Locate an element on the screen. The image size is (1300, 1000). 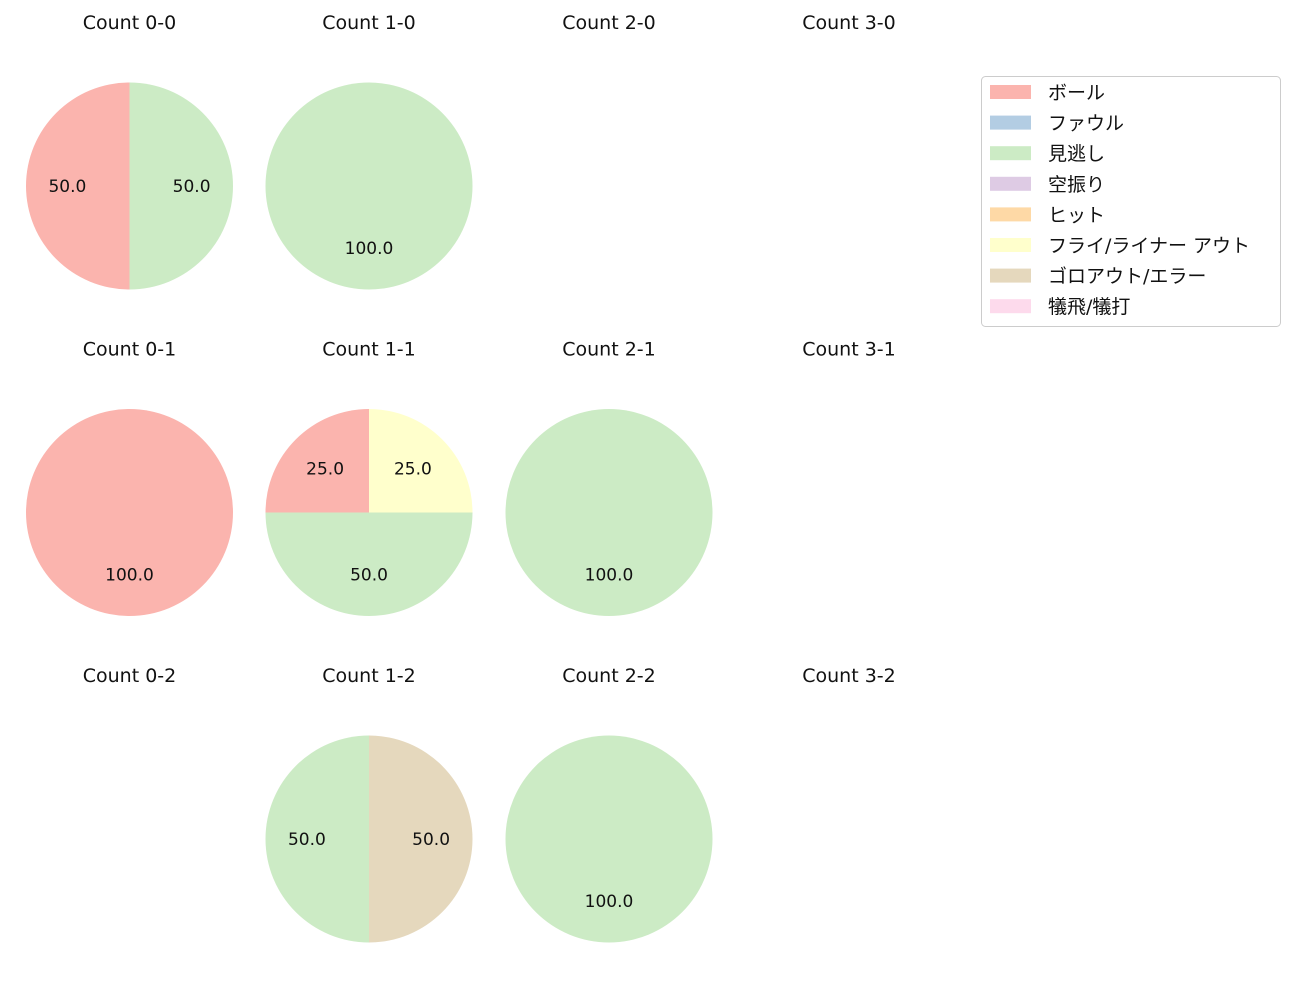
pie-title: Count 2-1 is located at coordinates (609, 350).